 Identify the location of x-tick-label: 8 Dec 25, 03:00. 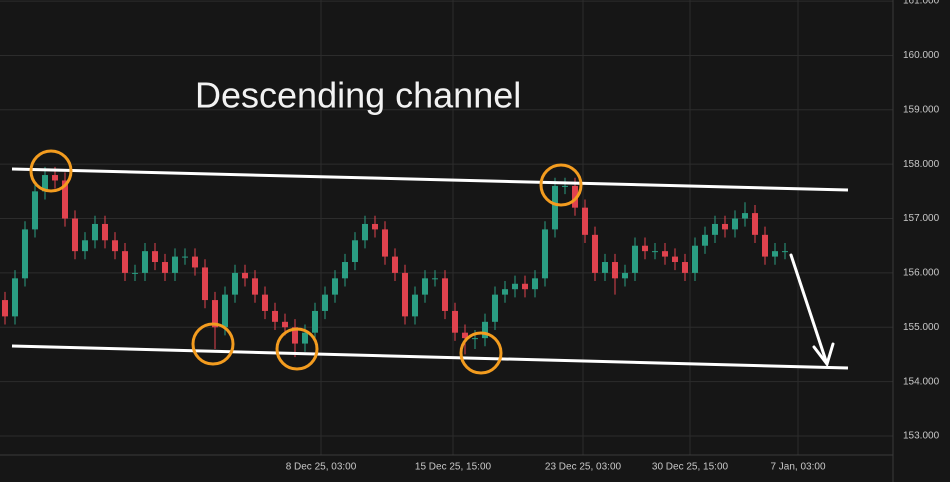
(321, 467).